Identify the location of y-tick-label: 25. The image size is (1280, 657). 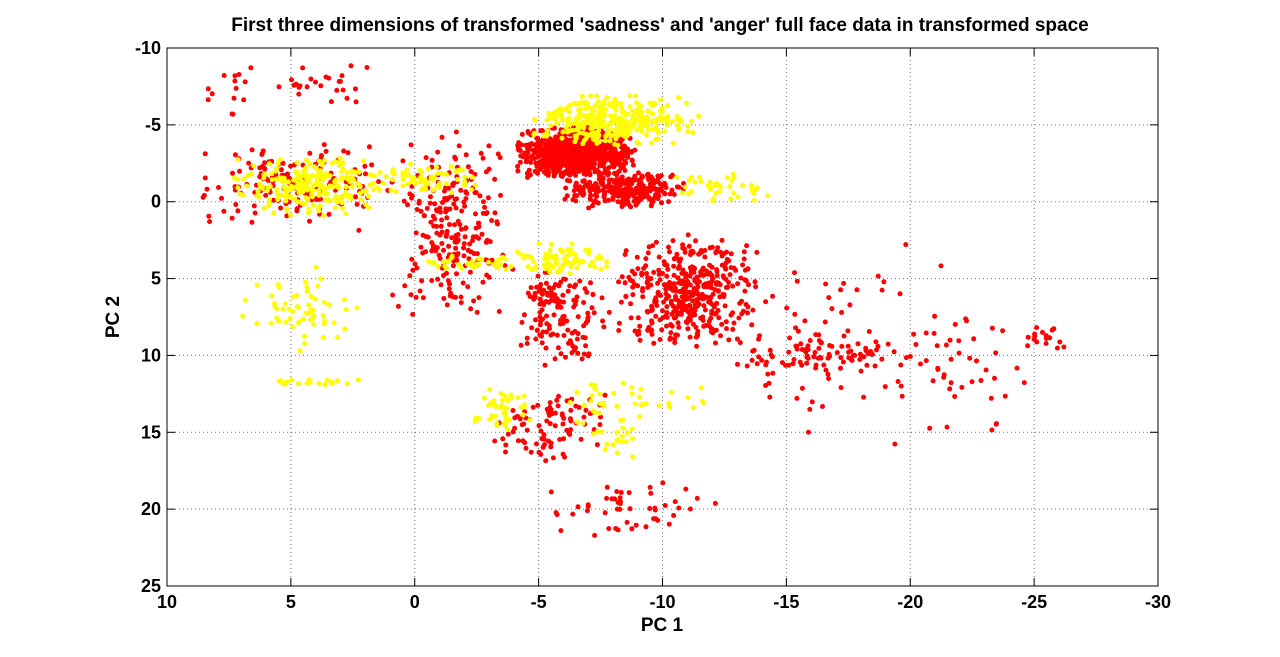
(151, 586).